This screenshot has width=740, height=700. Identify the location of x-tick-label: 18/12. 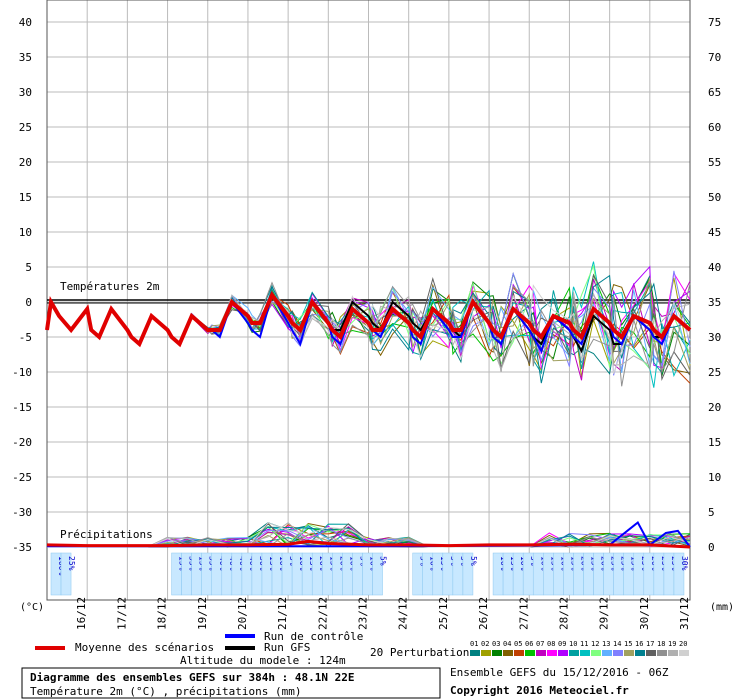
(162, 613).